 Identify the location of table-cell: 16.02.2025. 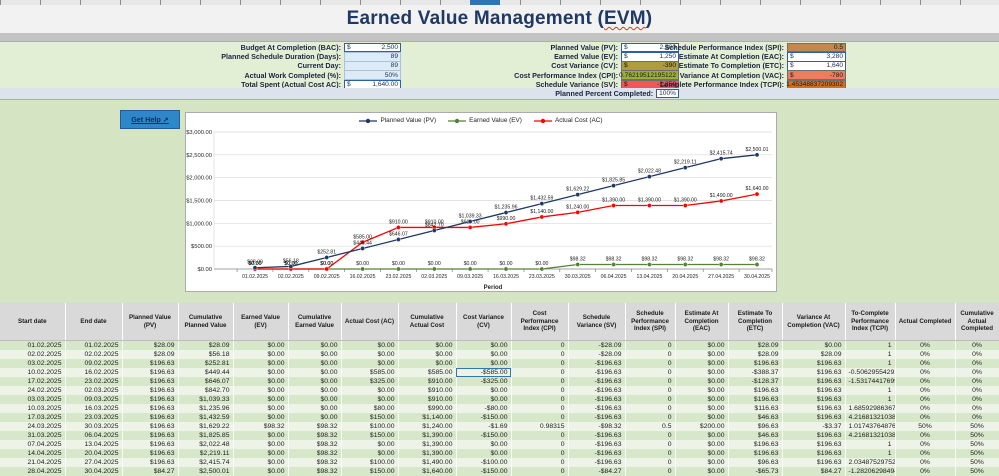
(94, 372).